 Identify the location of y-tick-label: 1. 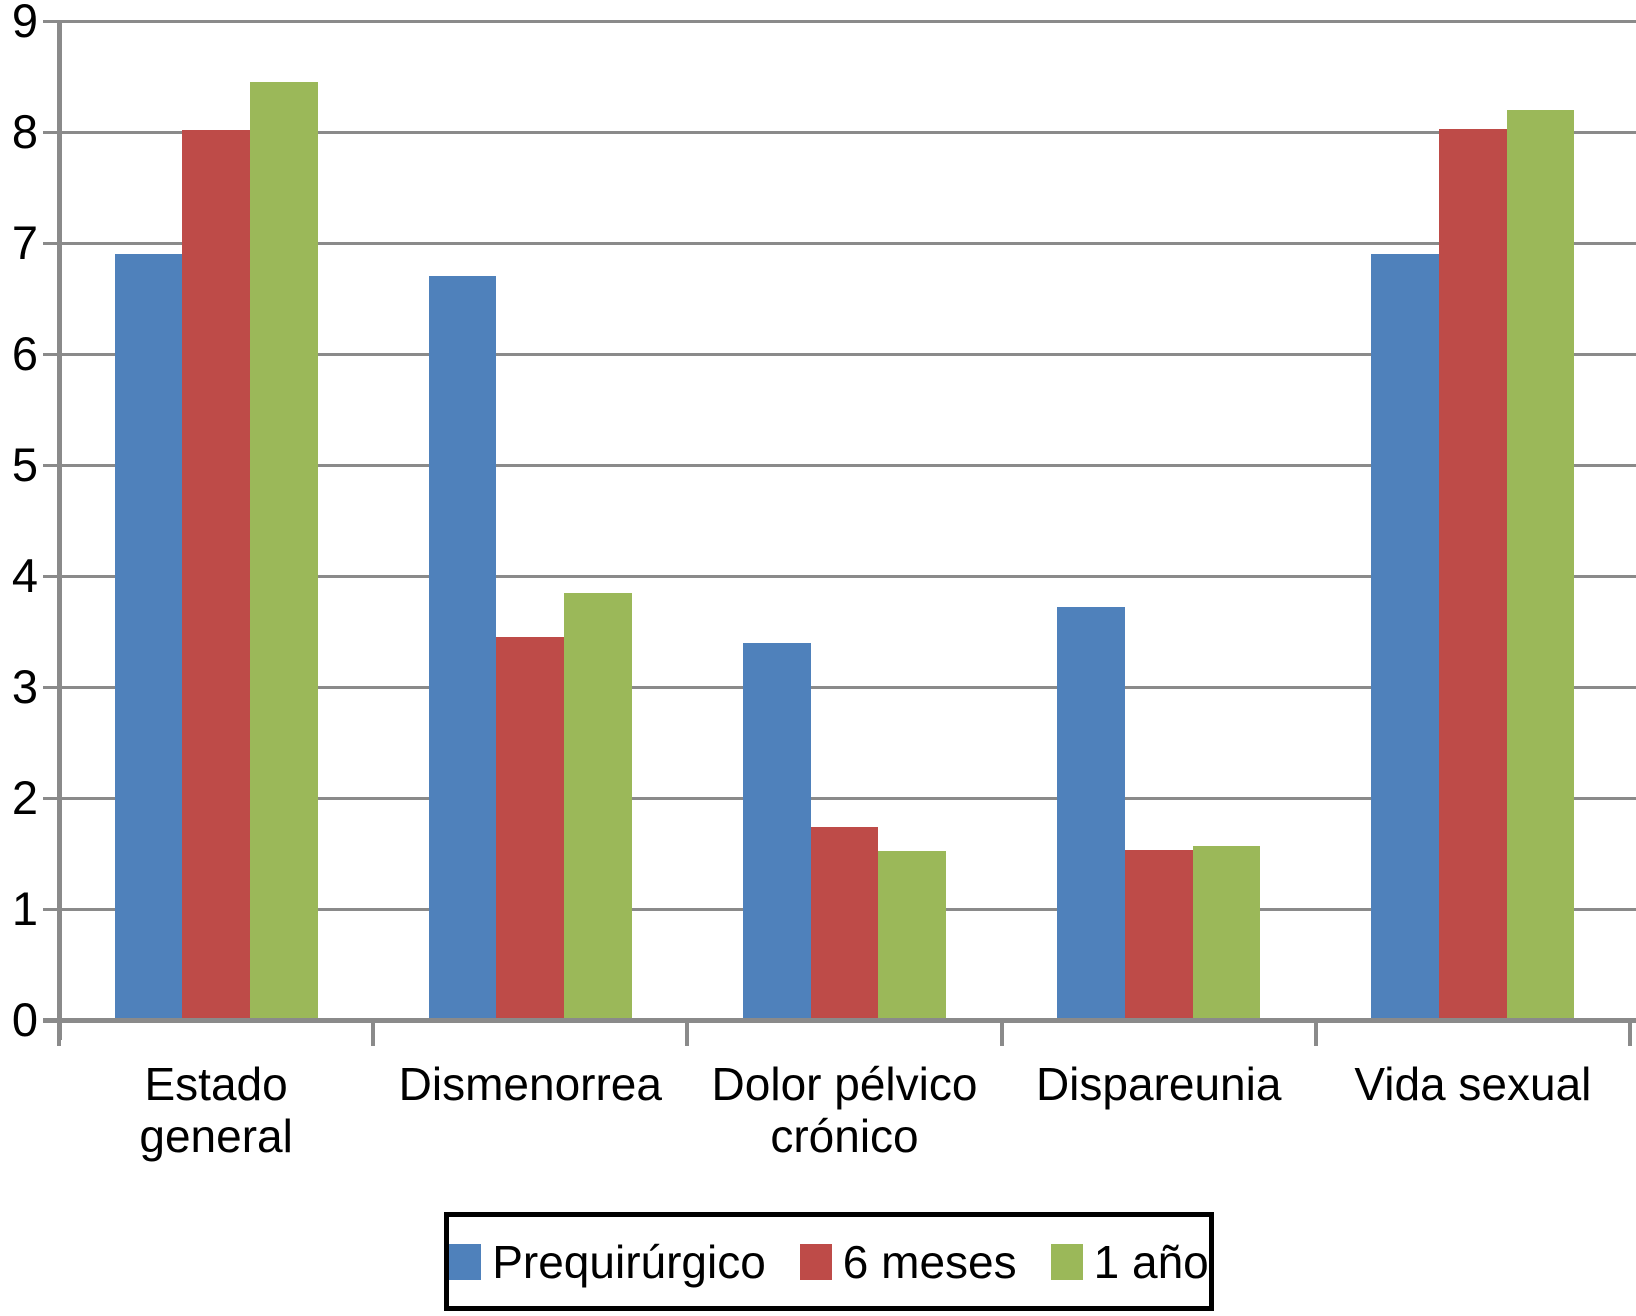
(24, 908).